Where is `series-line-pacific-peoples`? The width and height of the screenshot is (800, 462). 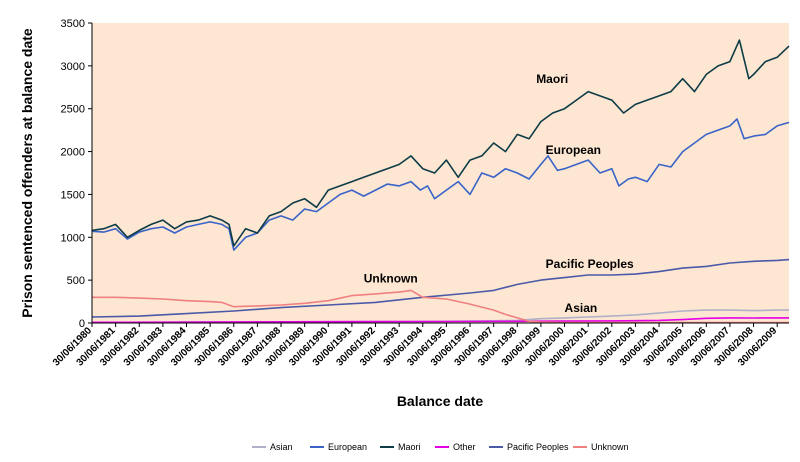
series-line-pacific-peoples is located at coordinates (440, 288).